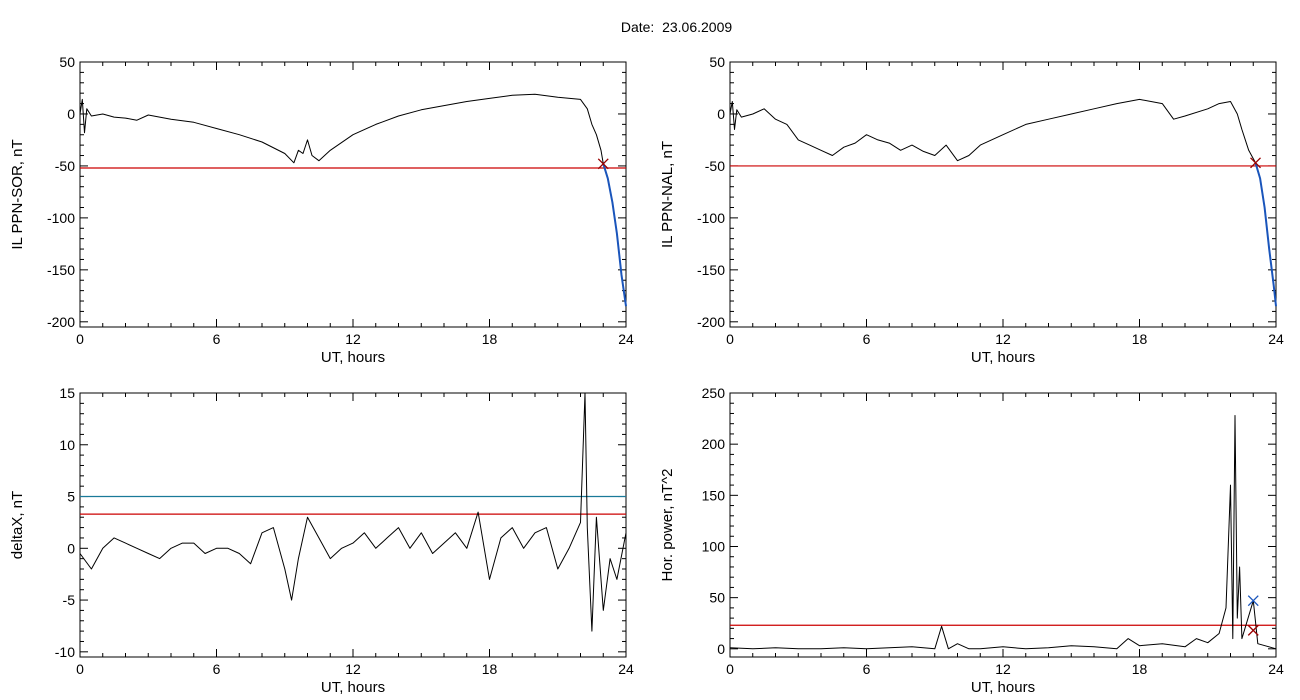  I want to click on y-axis-label: Hor. power, nT^2, so click(667, 525).